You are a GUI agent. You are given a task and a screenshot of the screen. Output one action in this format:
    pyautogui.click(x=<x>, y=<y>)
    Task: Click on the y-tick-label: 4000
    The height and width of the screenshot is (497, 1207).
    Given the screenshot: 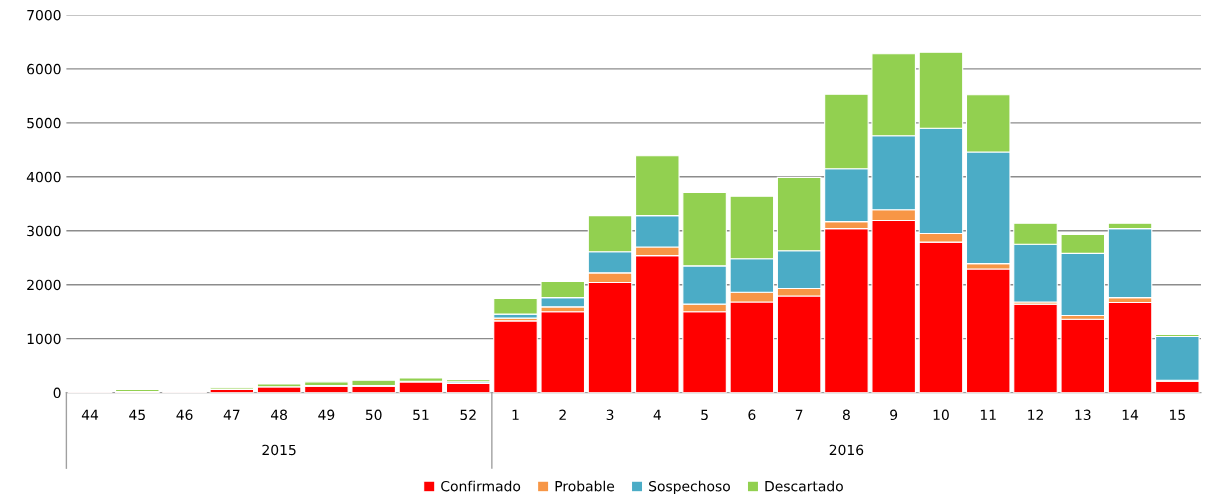 What is the action you would take?
    pyautogui.click(x=43, y=177)
    